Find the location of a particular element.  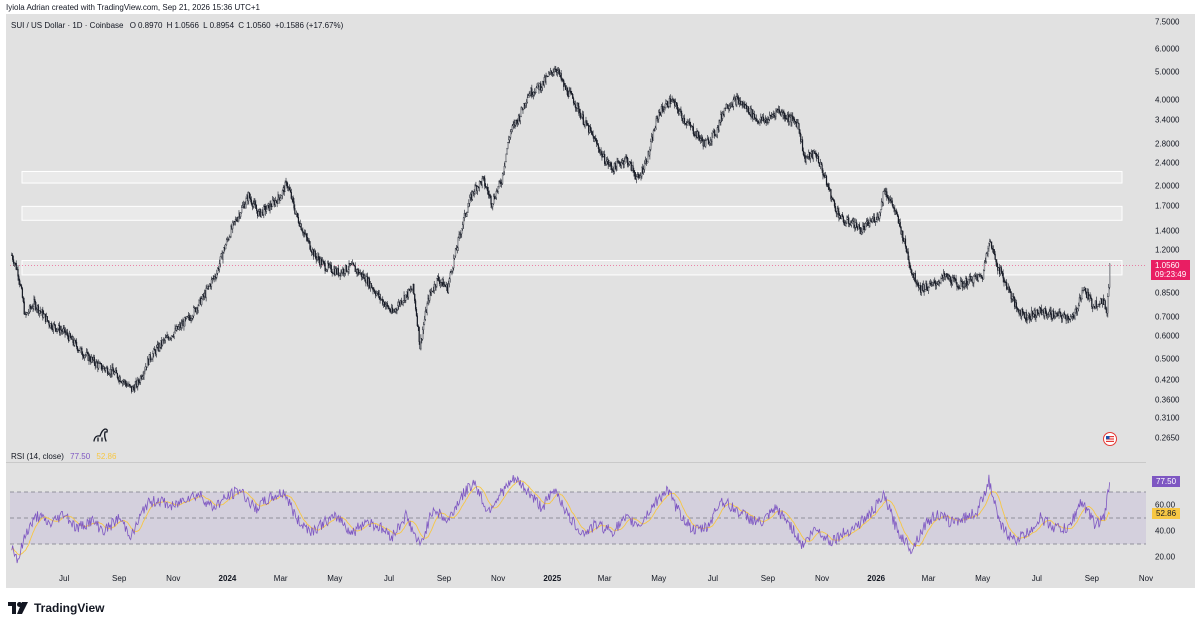

pane-divider is located at coordinates (576, 462).